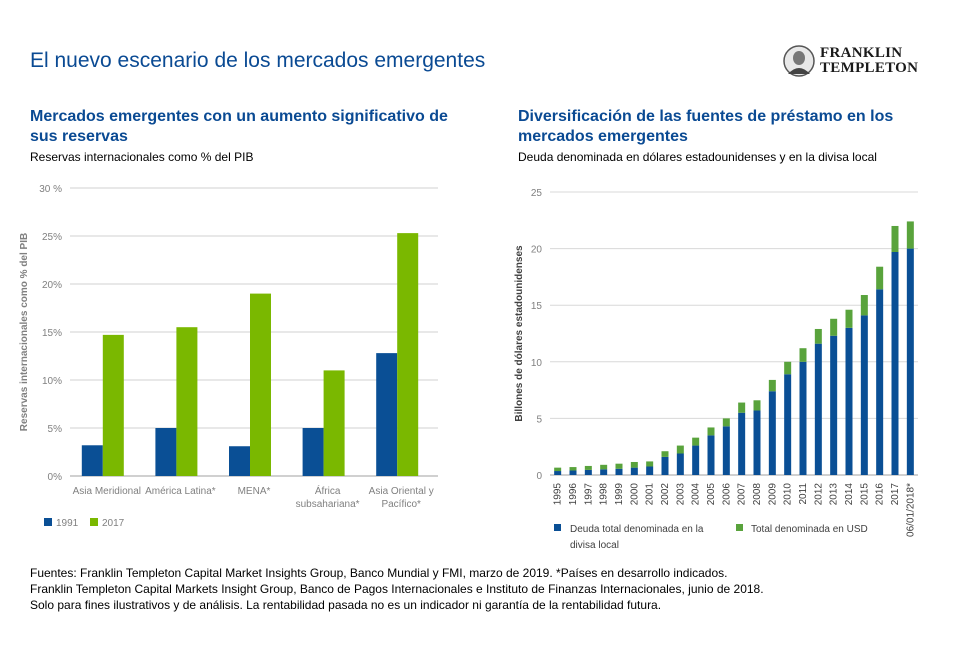 This screenshot has height=657, width=958. Describe the element at coordinates (558, 473) in the screenshot. I see `bar-segment-1995-s1` at that location.